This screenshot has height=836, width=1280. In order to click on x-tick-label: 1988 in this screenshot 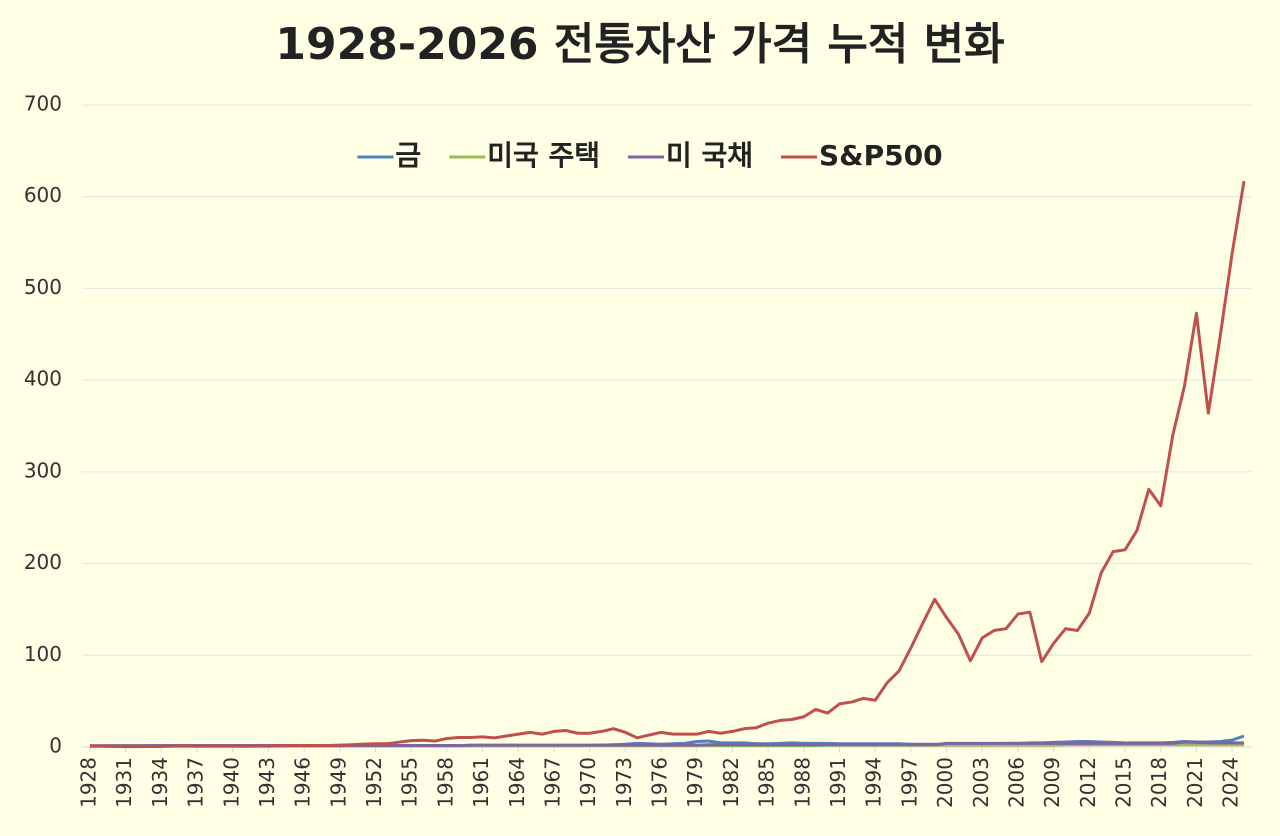, I will do `click(802, 782)`.